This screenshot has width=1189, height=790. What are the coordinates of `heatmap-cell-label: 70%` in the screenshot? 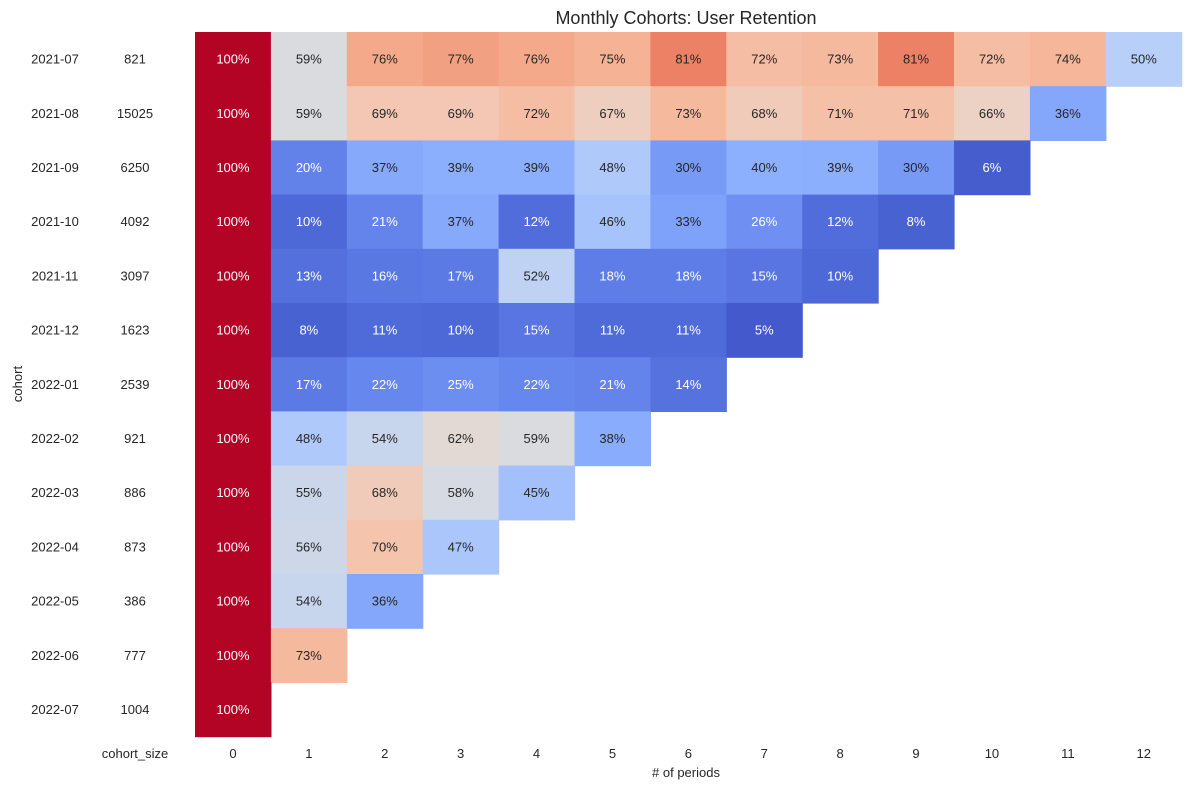 It's located at (385, 546).